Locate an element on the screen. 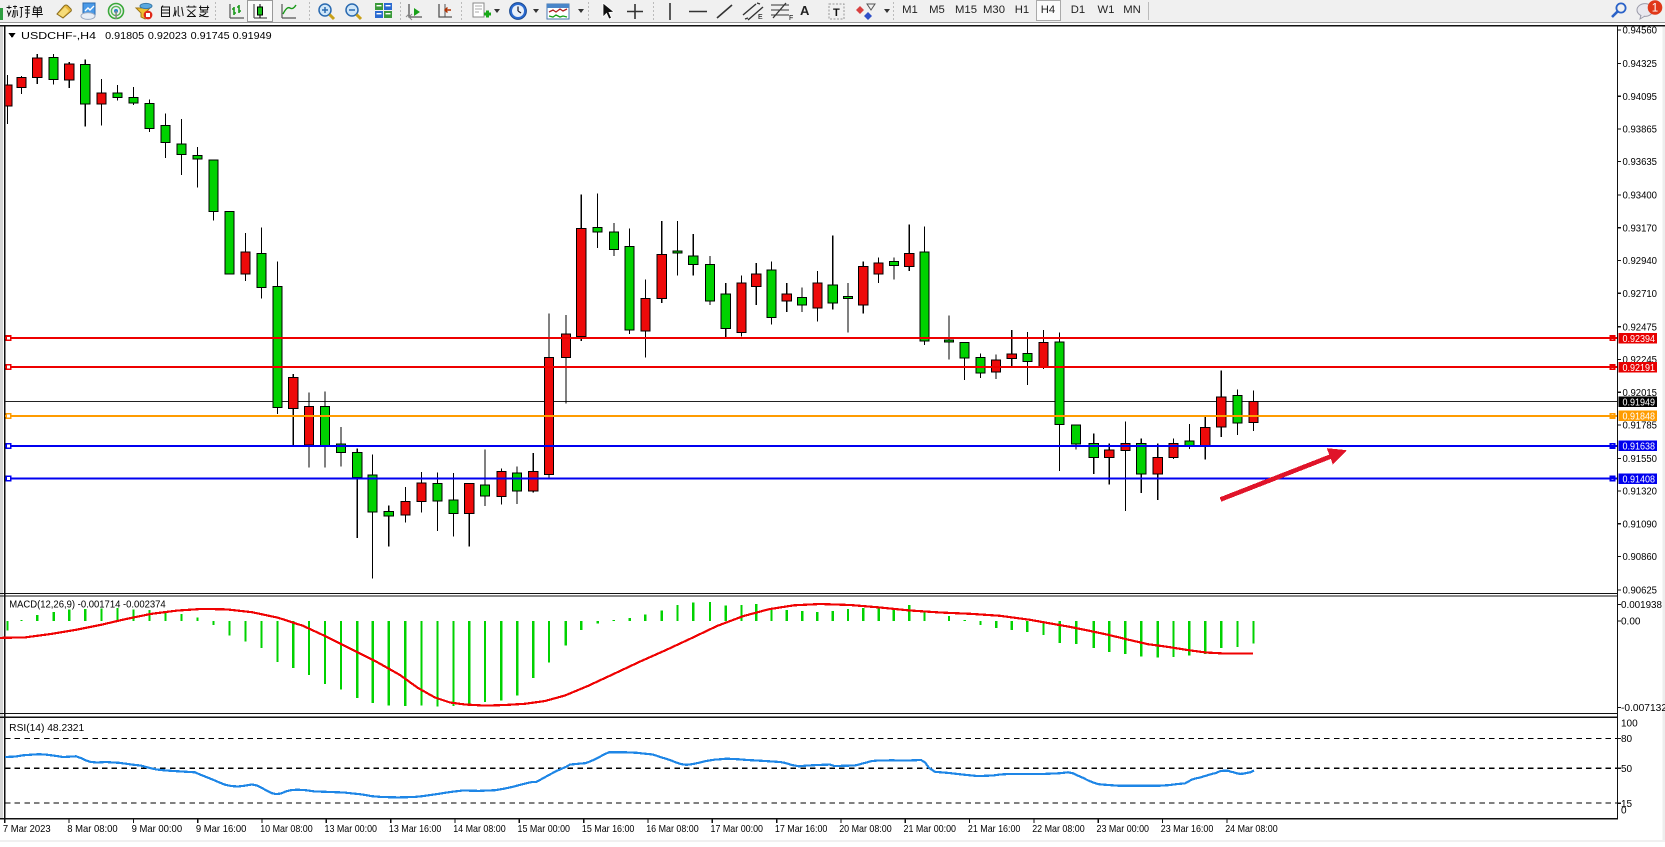 The image size is (1665, 847). svg-text: 21 Mar 00:00 is located at coordinates (930, 829).